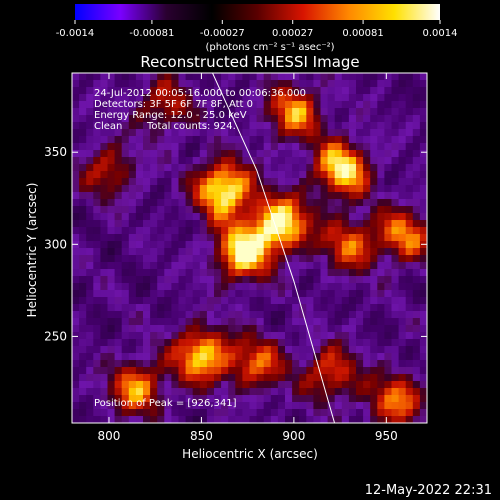 The image size is (500, 500). Describe the element at coordinates (386, 436) in the screenshot. I see `x-tick-label: 950` at that location.